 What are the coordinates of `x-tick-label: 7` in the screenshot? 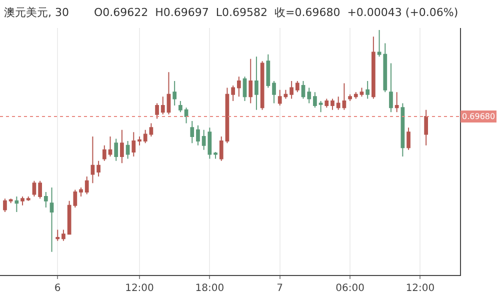 It's located at (280, 288).